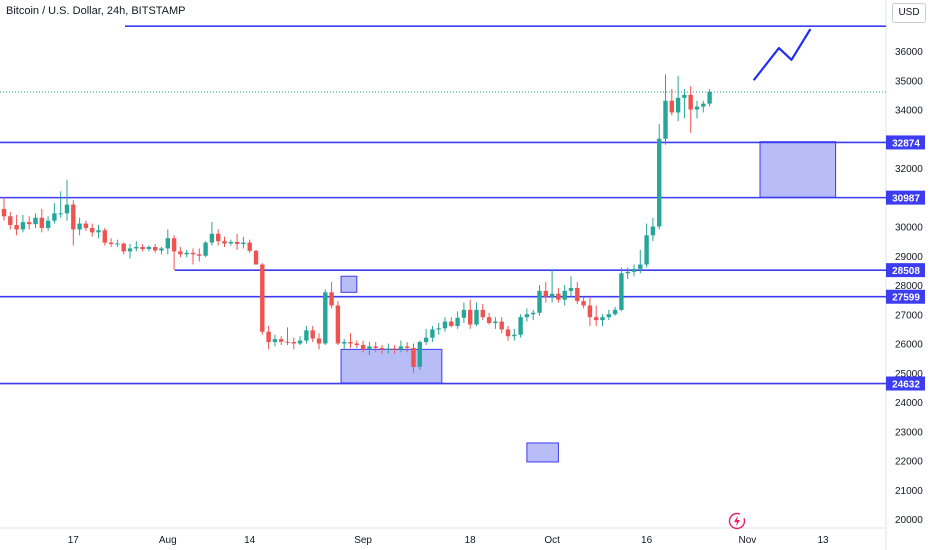 The image size is (932, 550). I want to click on tradingview-lightning-icon, so click(737, 521).